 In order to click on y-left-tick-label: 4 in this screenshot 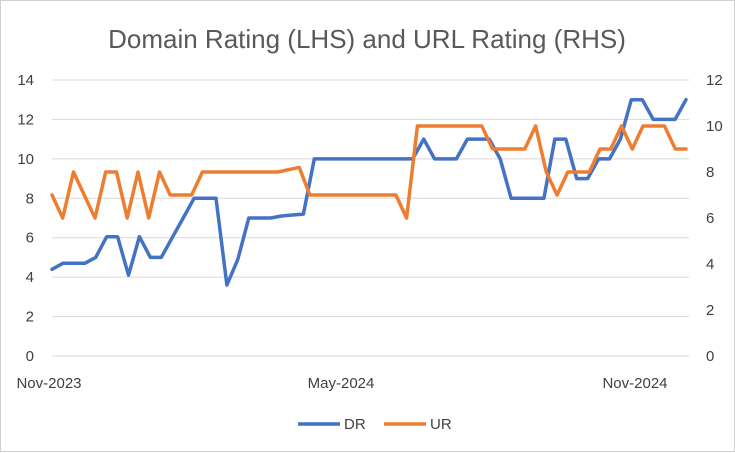, I will do `click(30, 277)`.